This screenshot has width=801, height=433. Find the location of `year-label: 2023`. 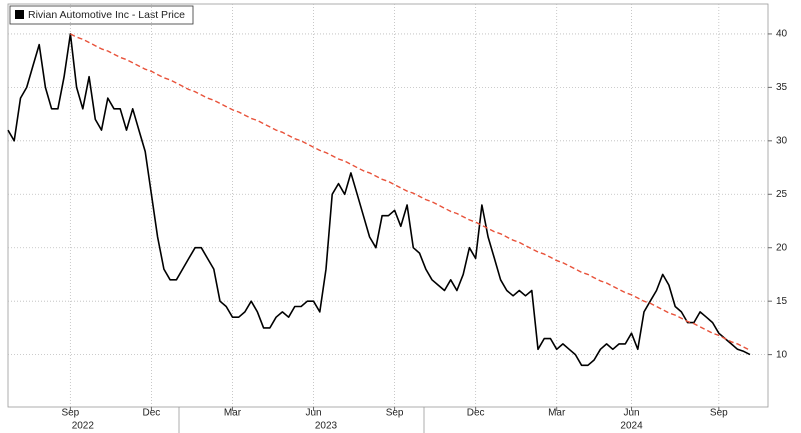

year-label: 2023 is located at coordinates (326, 426).